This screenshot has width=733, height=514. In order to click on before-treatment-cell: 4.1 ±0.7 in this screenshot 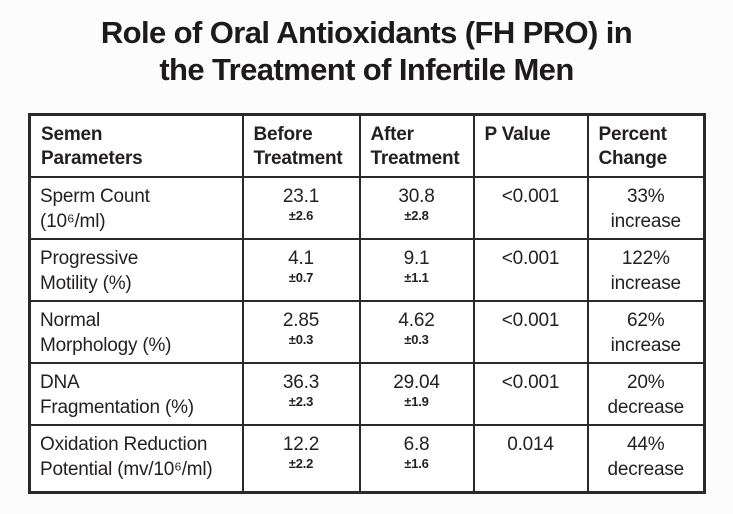, I will do `click(301, 269)`.